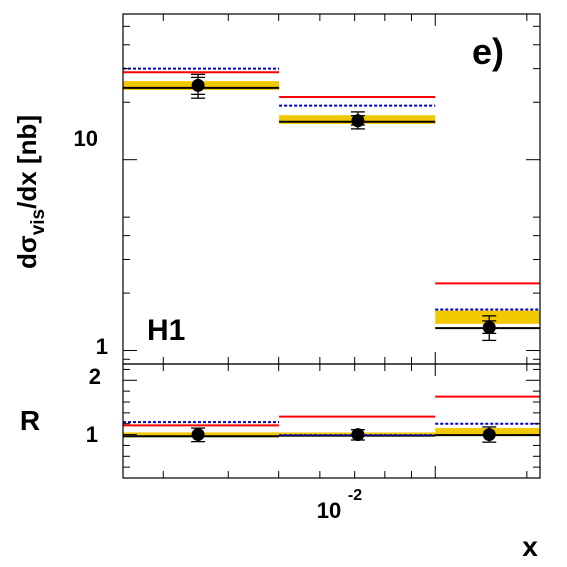  Describe the element at coordinates (30, 420) in the screenshot. I see `ratio-axis-label: R` at that location.